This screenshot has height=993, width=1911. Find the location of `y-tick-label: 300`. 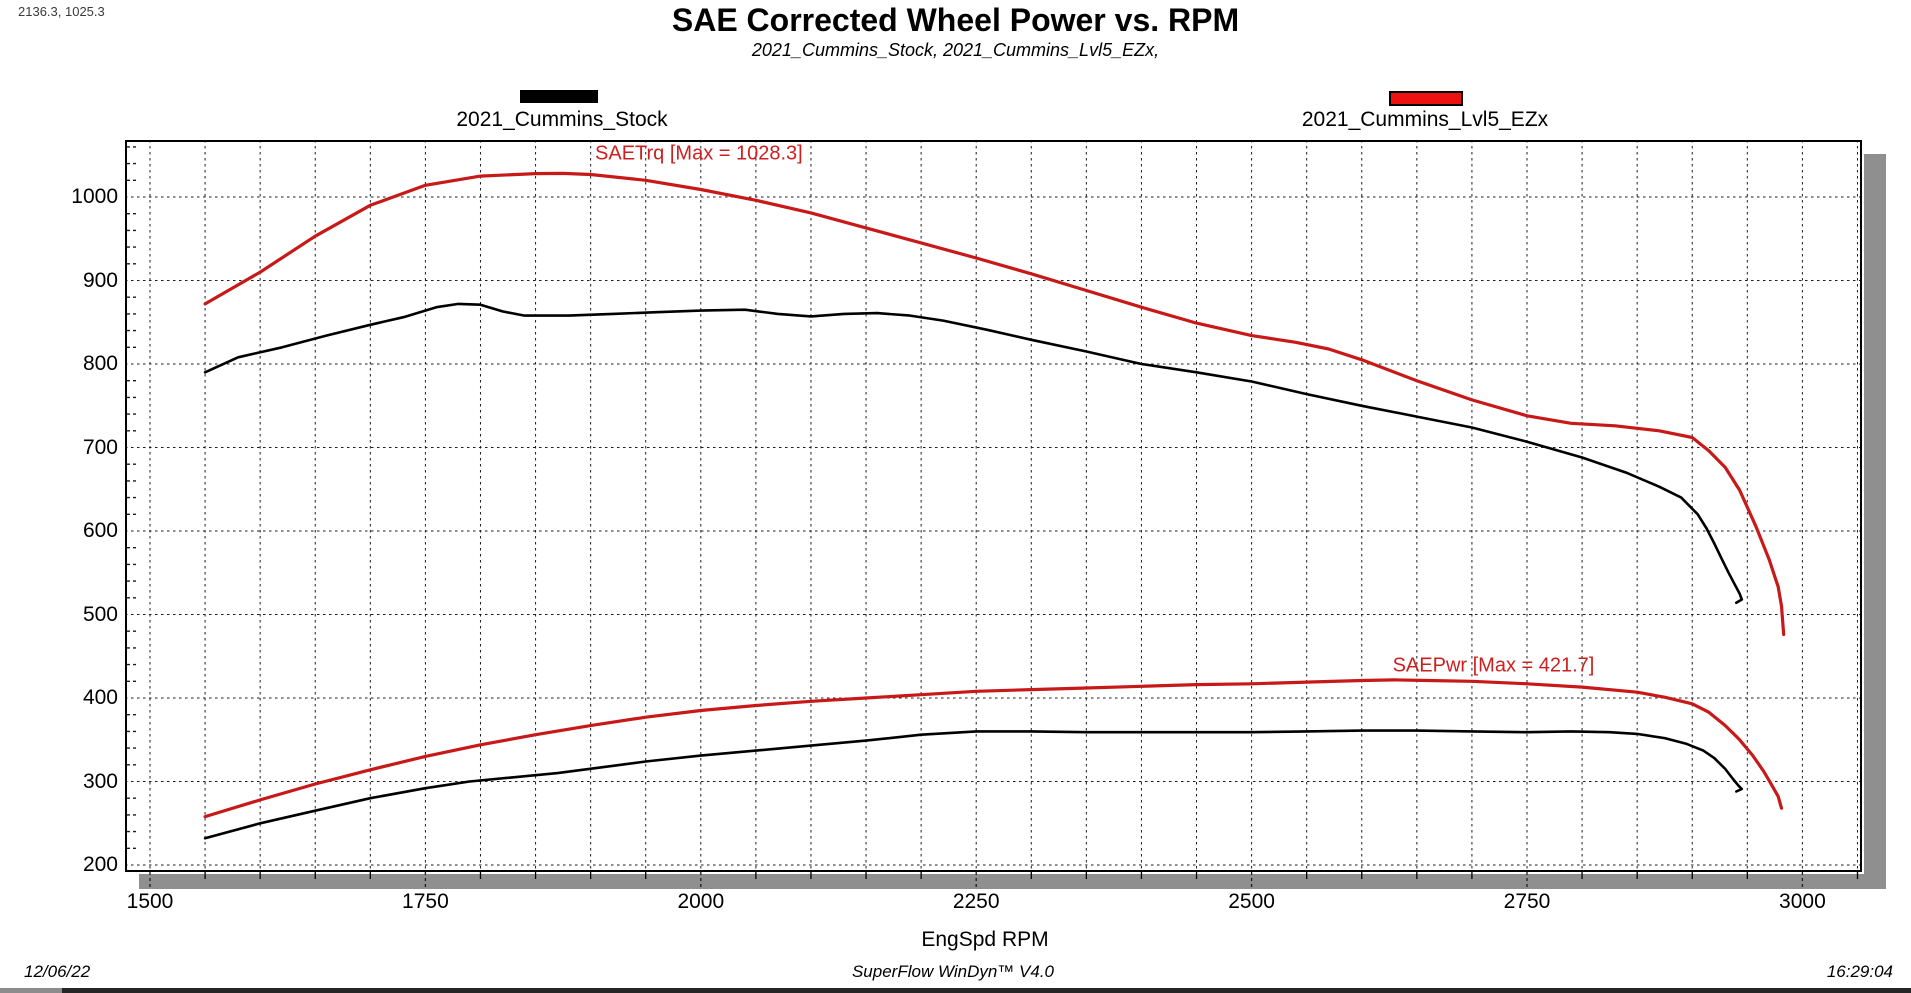

y-tick-label: 300 is located at coordinates (100, 781).